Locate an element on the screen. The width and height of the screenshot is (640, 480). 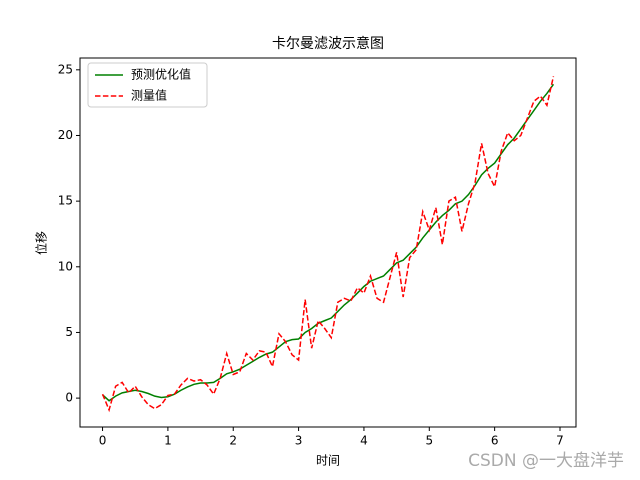
watermark: CSDN @一大盘洋芋 is located at coordinates (546, 461).